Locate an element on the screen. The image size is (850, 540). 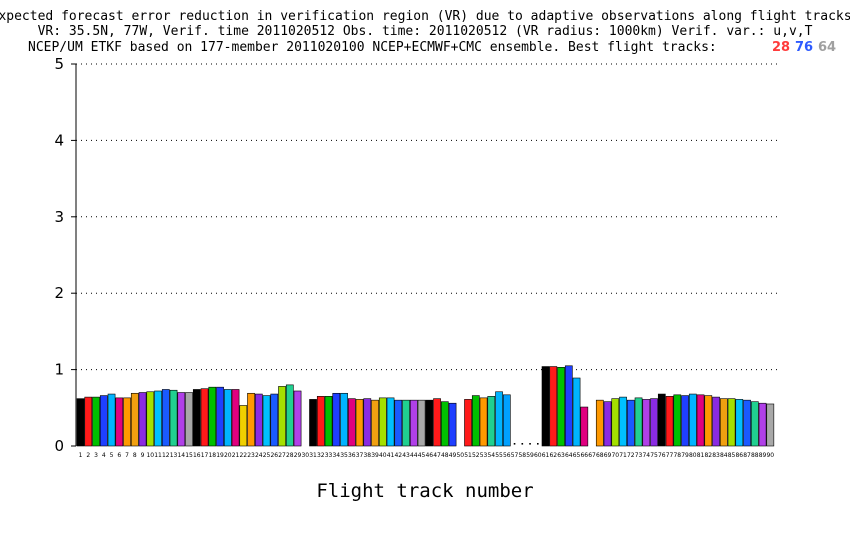
x-tick-label: 20 is located at coordinates (228, 455).